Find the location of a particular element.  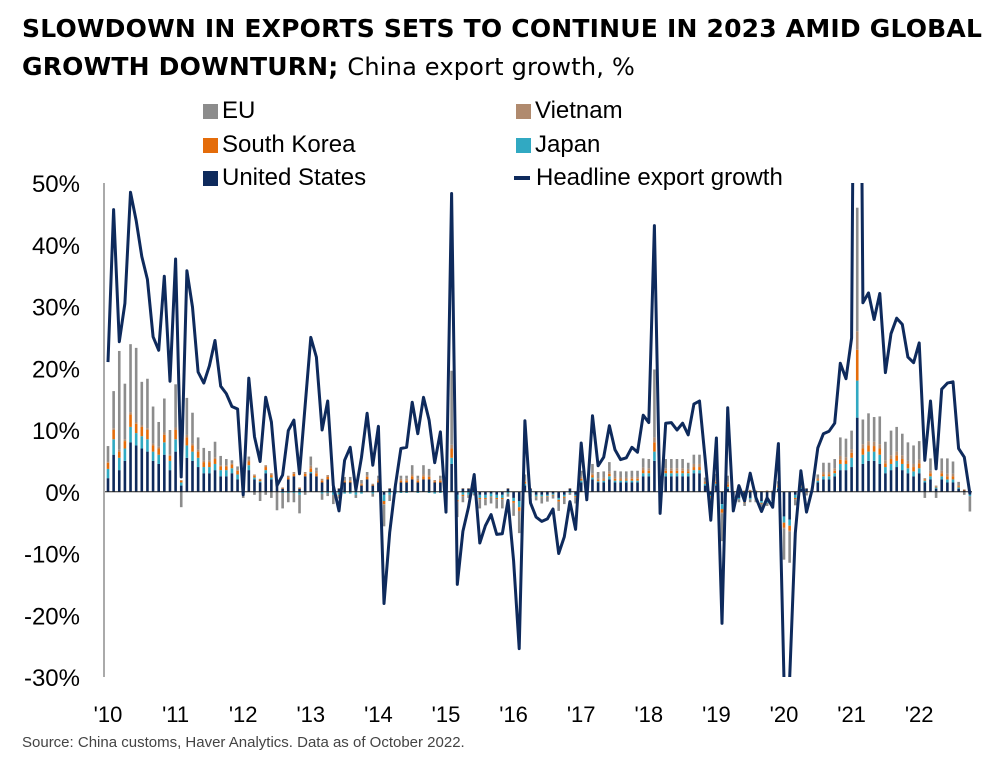

x-tick-label: '17 is located at coordinates (581, 714).